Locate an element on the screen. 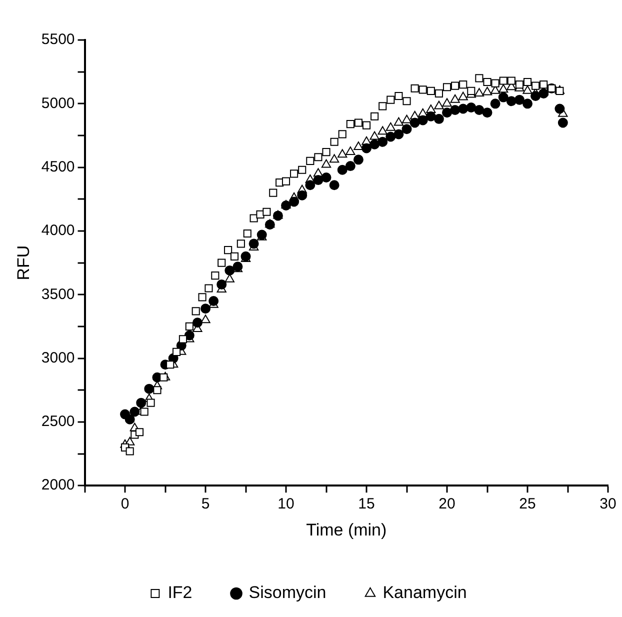 This screenshot has width=622, height=617. x-axis-title: Time (min) is located at coordinates (346, 530).